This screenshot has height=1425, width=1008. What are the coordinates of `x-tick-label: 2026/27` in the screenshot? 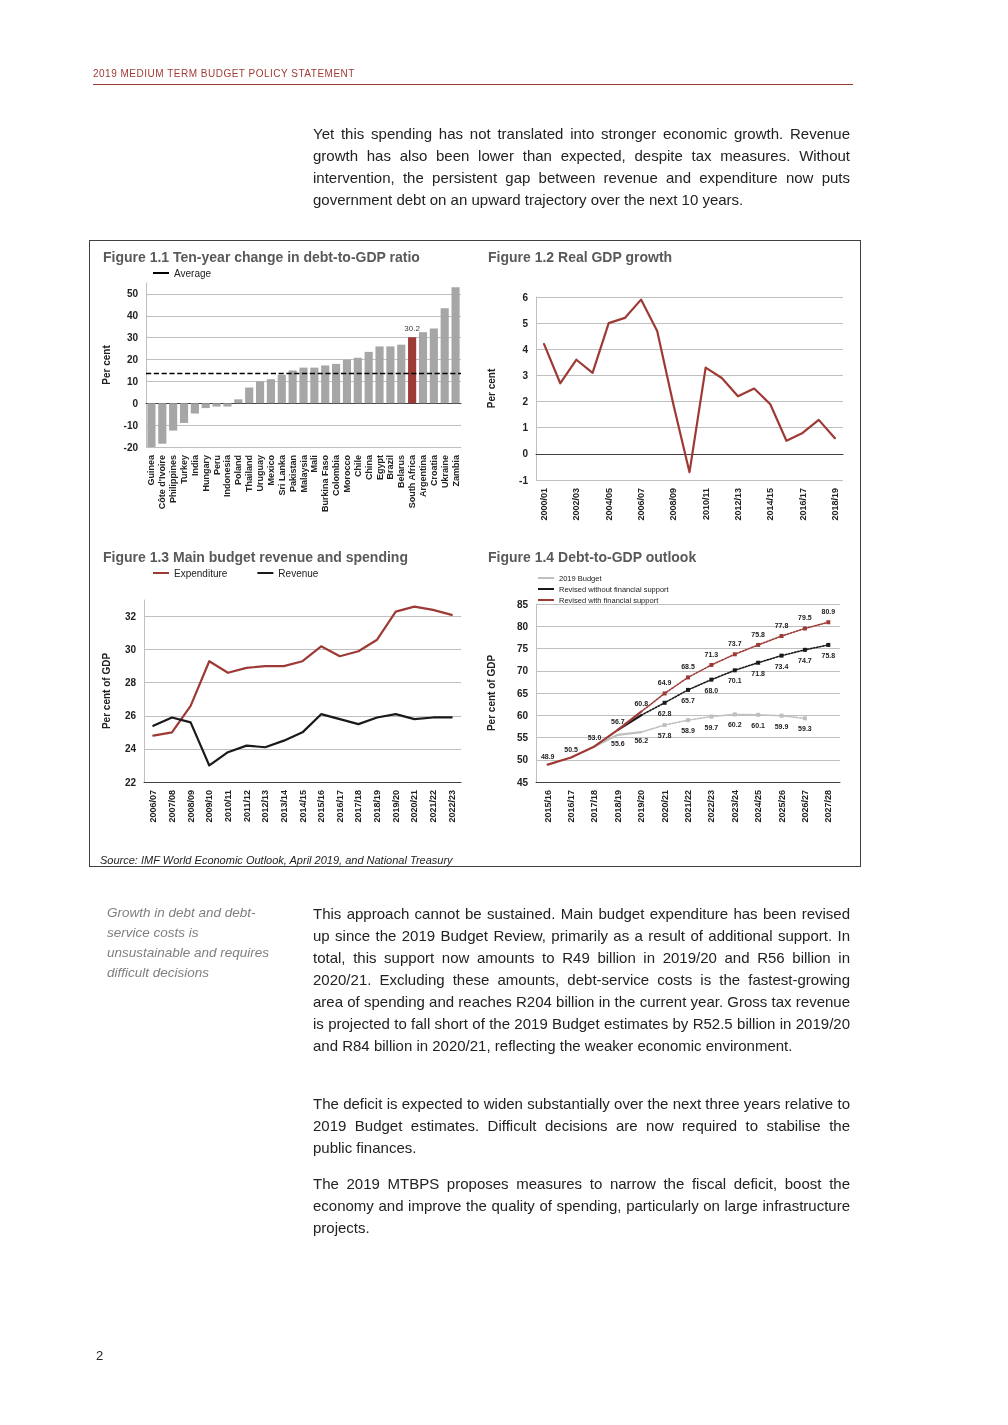 It's located at (804, 806).